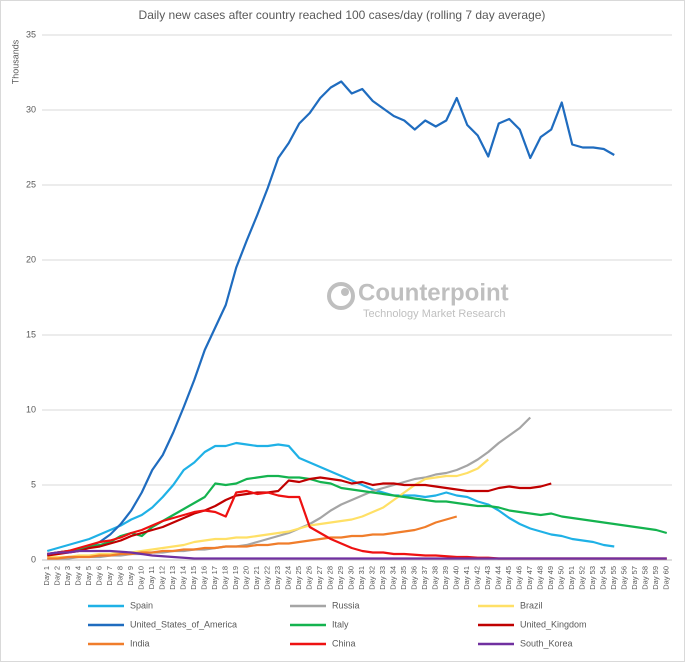 The image size is (685, 662). Describe the element at coordinates (288, 578) in the screenshot. I see `x-tick-label: Day 24` at that location.